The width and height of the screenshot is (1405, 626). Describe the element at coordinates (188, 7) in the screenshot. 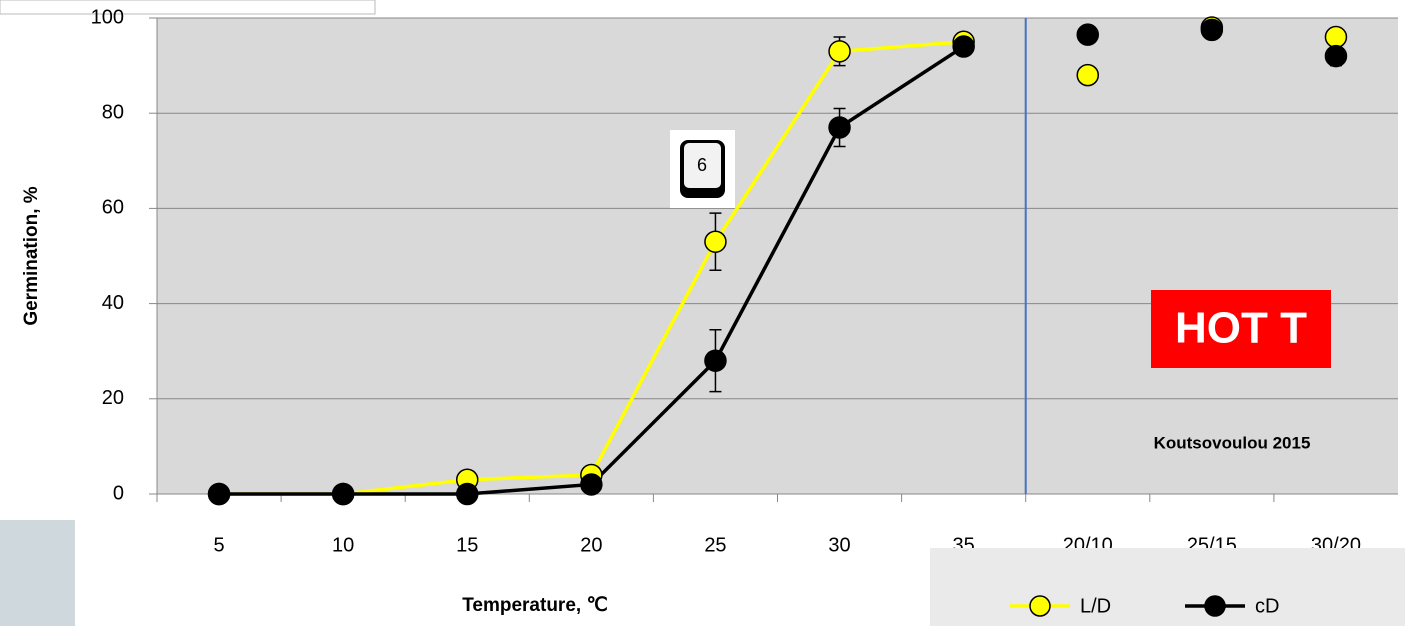

I see `frame-corner` at that location.